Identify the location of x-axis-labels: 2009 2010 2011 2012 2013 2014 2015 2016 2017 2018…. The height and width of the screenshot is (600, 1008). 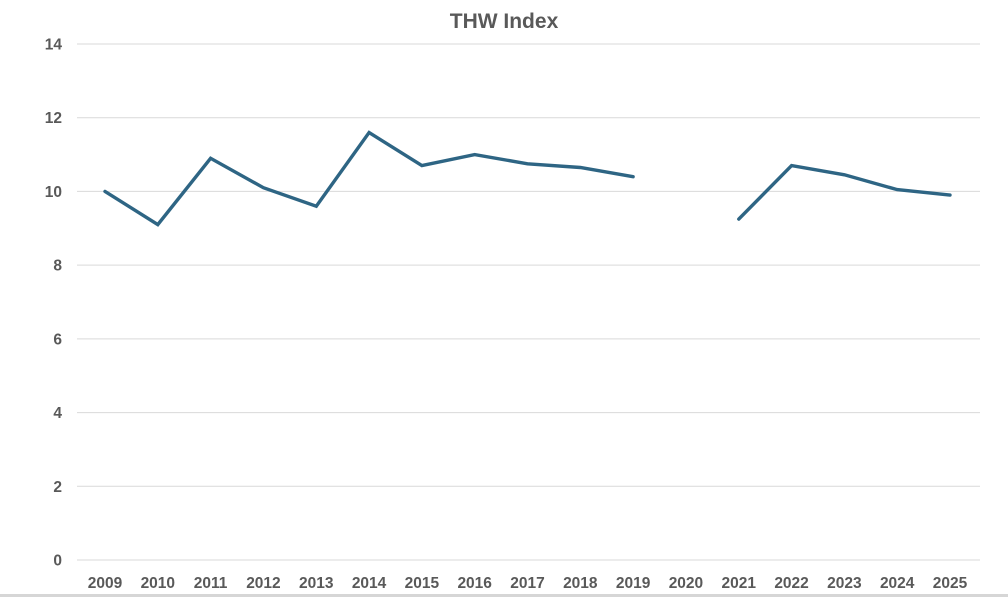
(528, 583).